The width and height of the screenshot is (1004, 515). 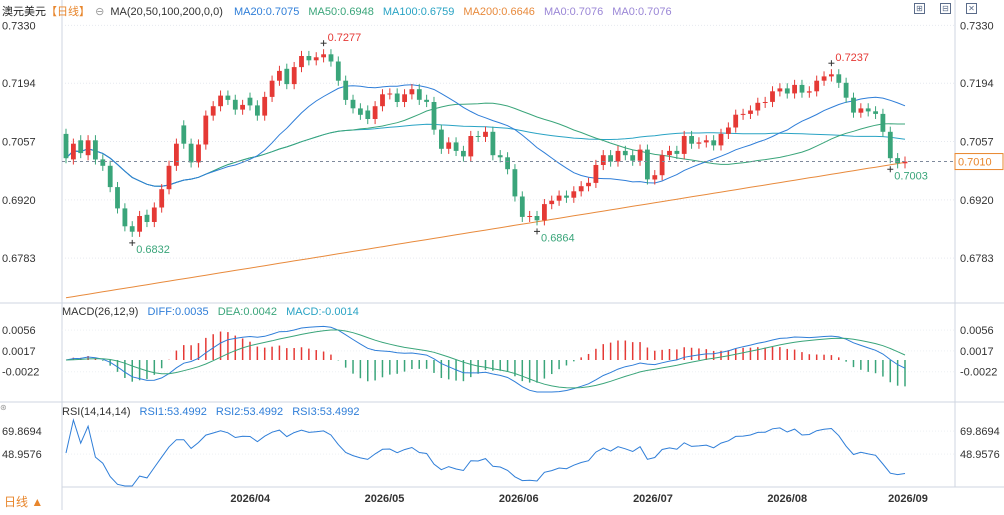 I want to click on y-tick-label-left: 69.8694, so click(x=22, y=432).